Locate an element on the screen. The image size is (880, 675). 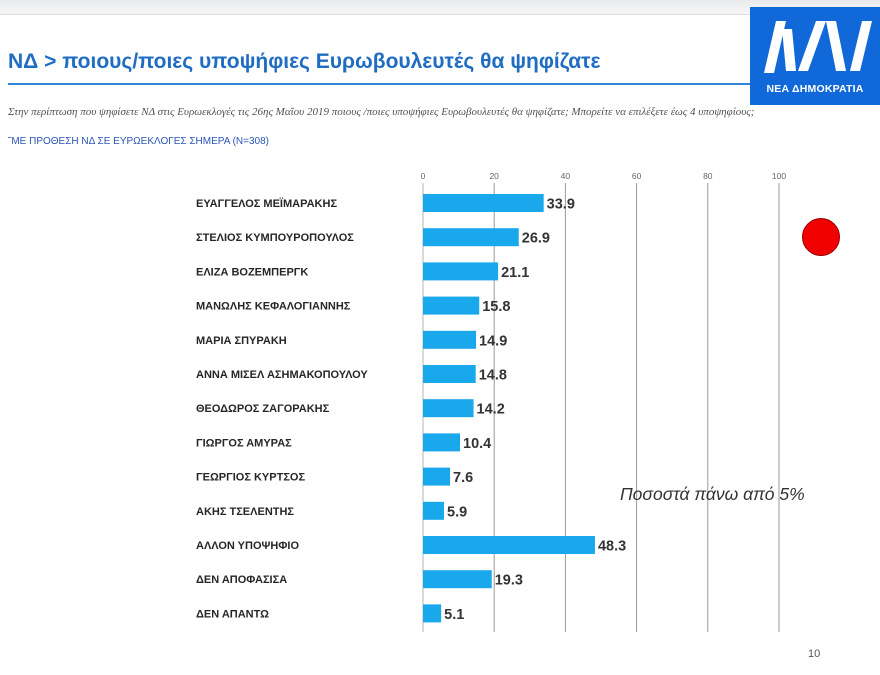
category-label: ΔΕΝ ΑΠΟΦΑΣΙΣΑ is located at coordinates (241, 580).